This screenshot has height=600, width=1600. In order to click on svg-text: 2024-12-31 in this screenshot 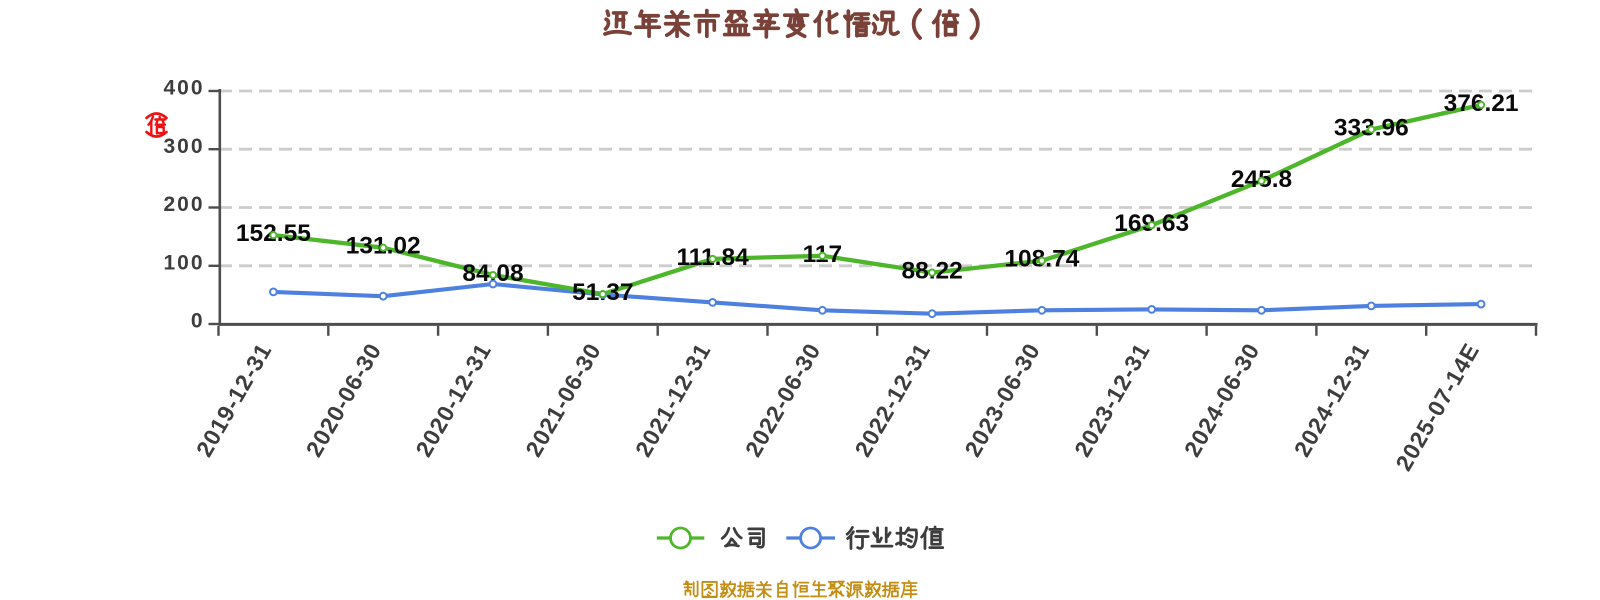, I will do `click(1332, 399)`.